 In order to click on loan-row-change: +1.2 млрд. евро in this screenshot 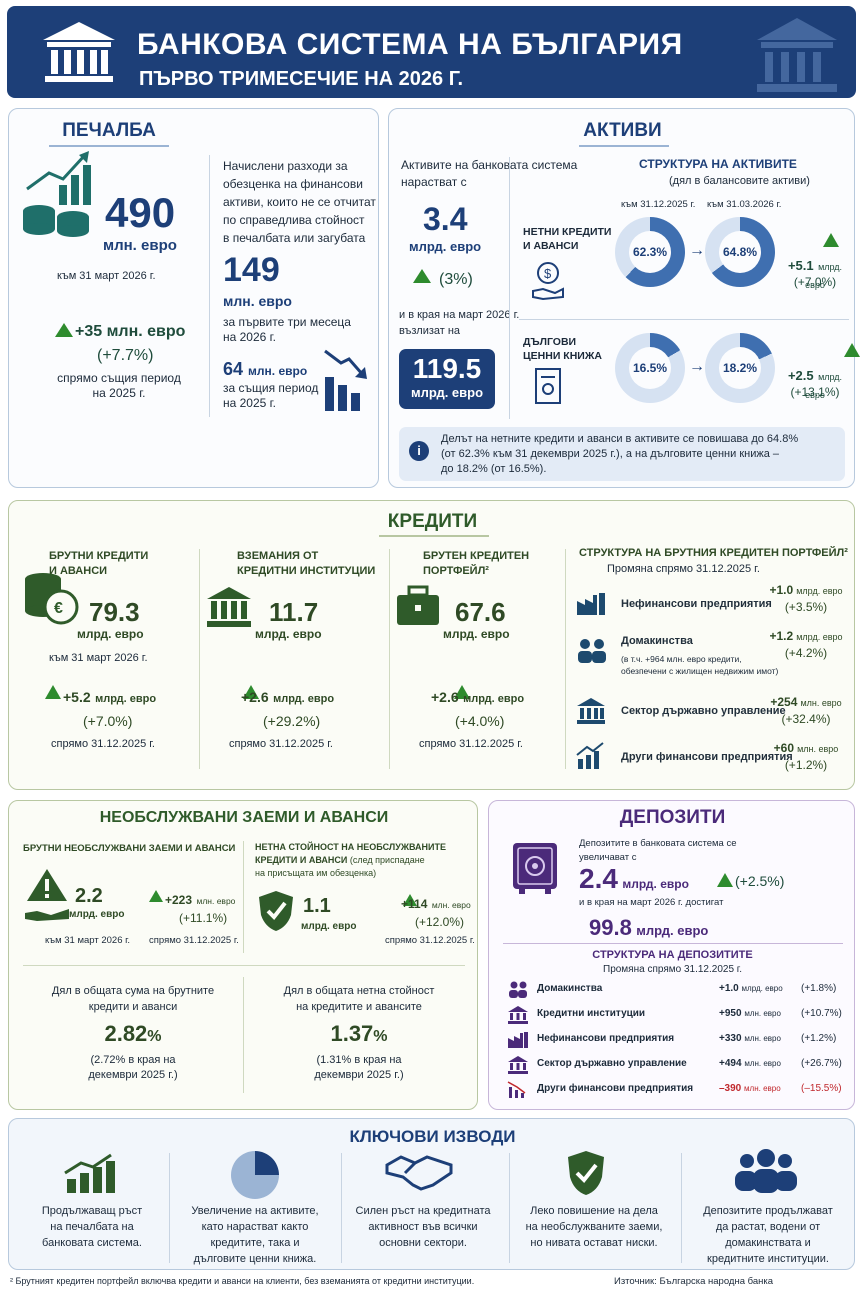, I will do `click(806, 636)`.